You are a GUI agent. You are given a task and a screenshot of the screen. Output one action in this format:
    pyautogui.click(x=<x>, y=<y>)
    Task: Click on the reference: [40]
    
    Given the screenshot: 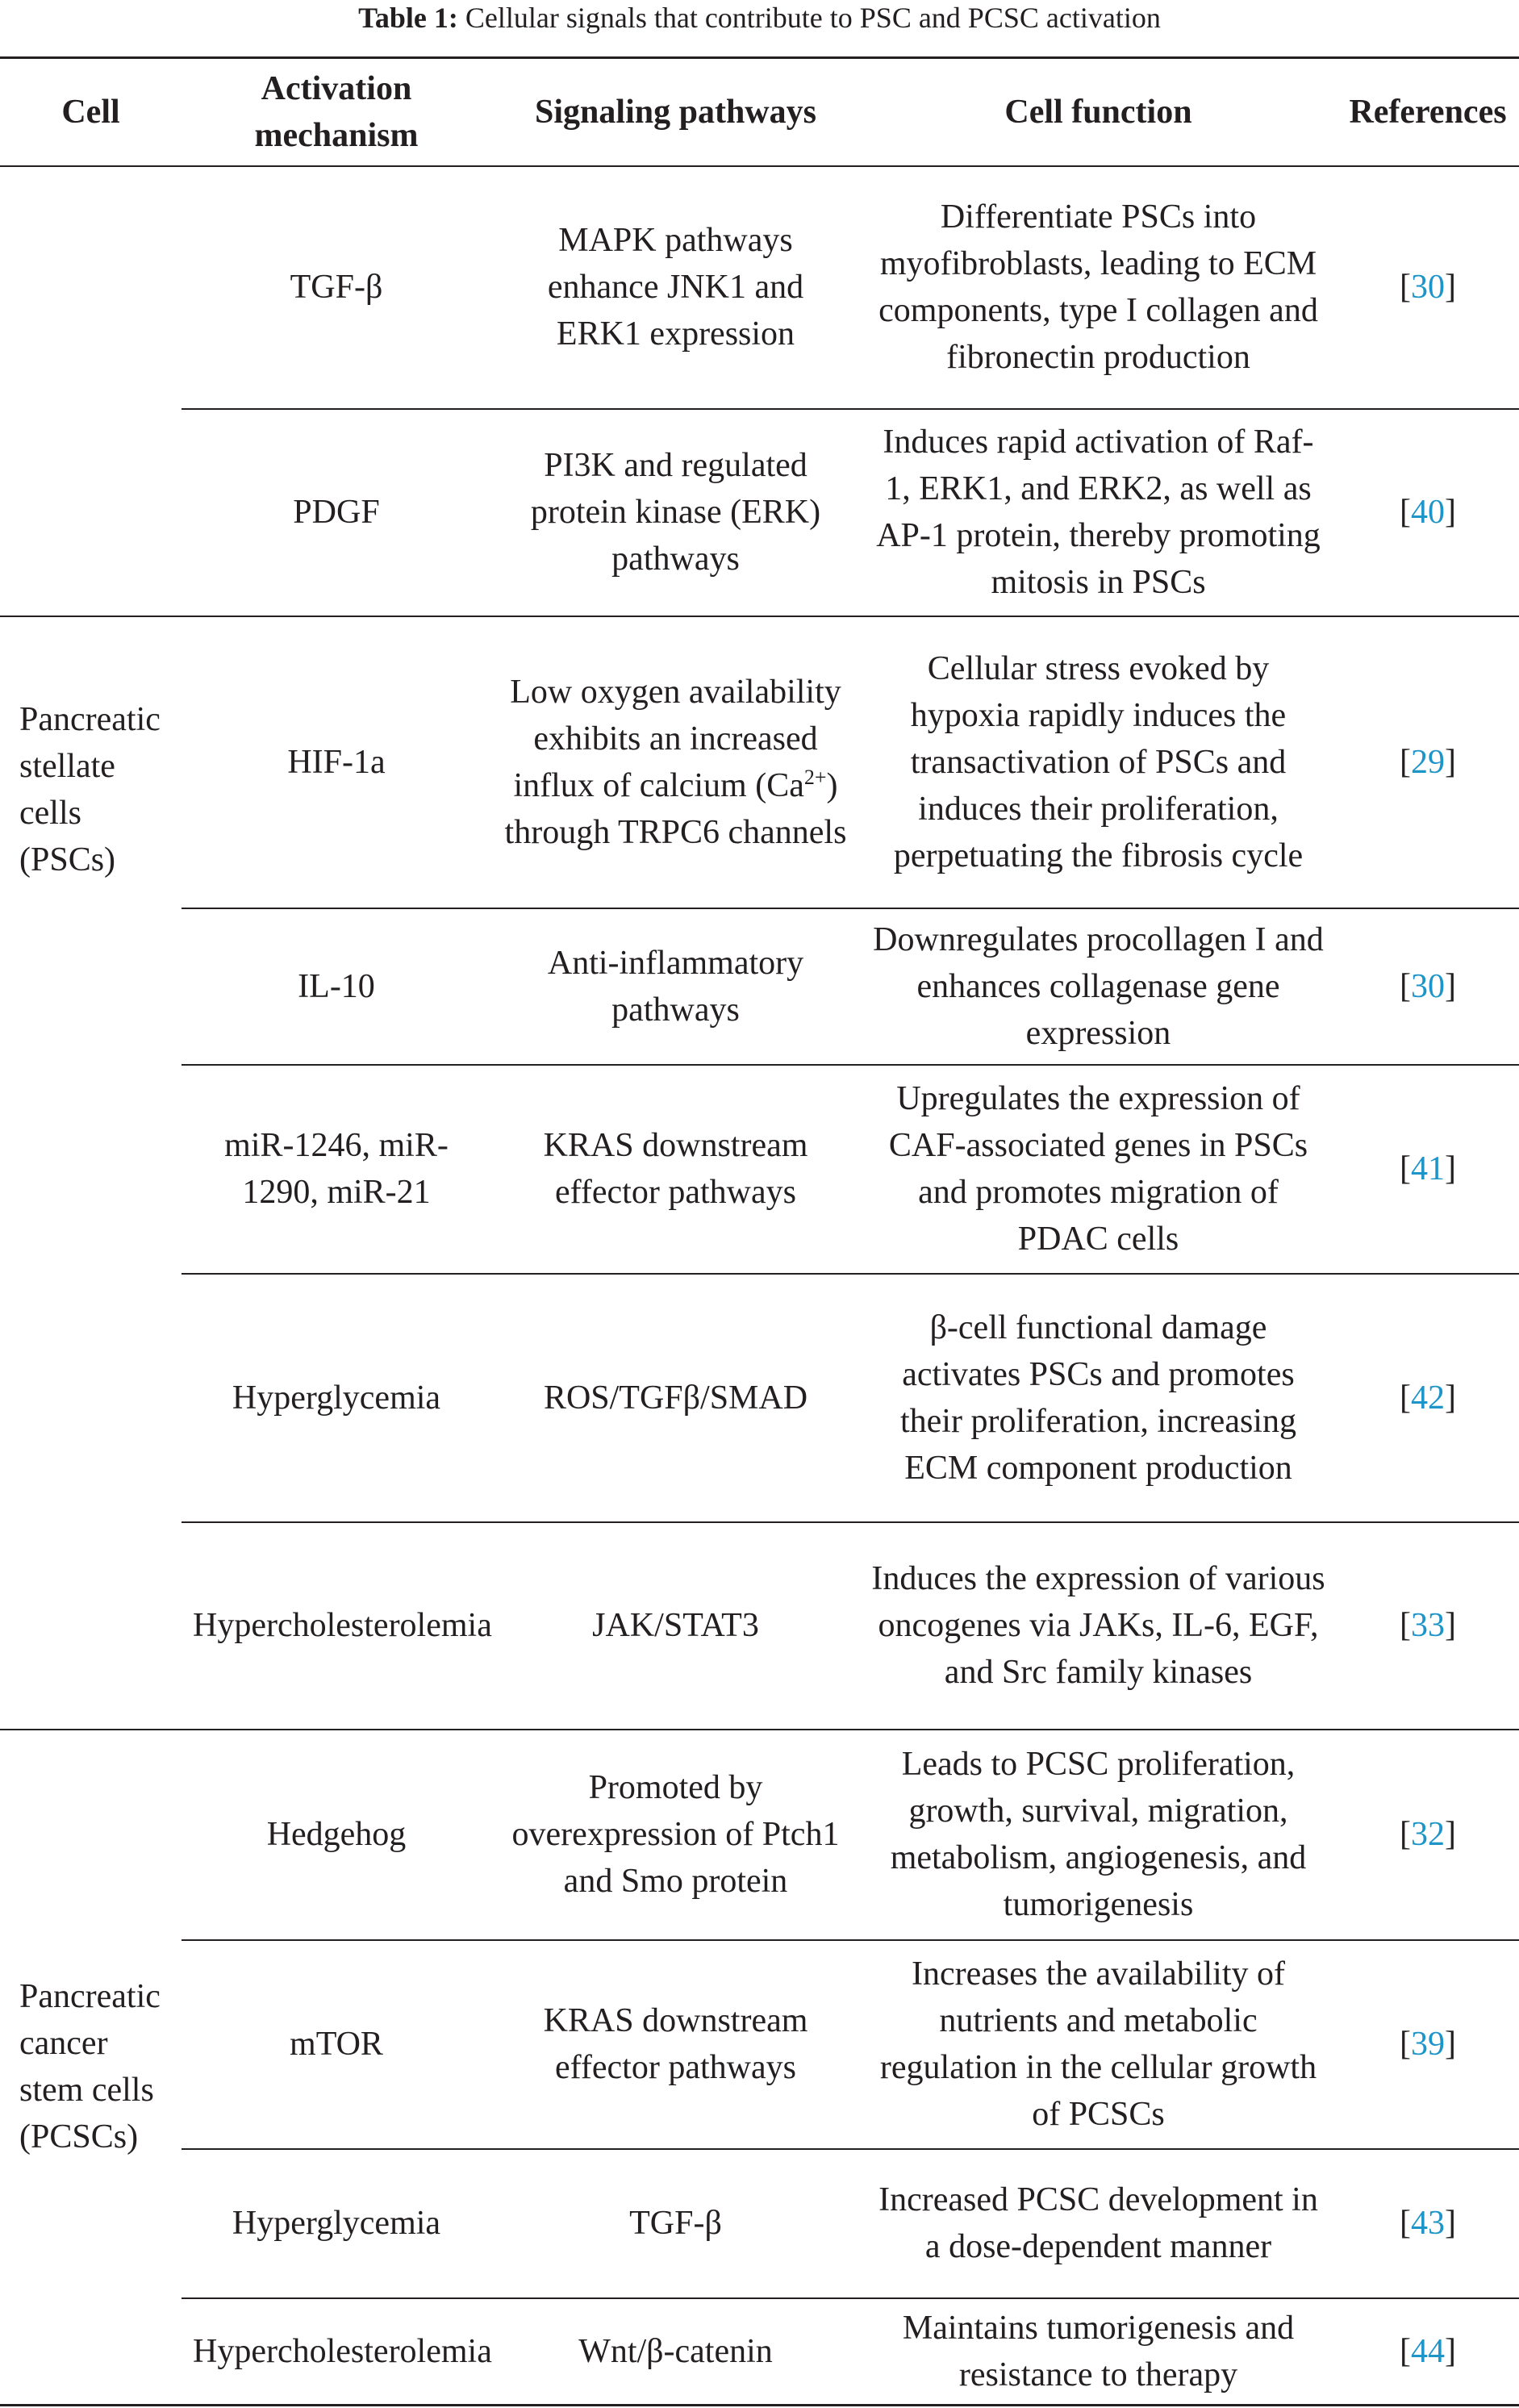 What is the action you would take?
    pyautogui.click(x=1428, y=511)
    